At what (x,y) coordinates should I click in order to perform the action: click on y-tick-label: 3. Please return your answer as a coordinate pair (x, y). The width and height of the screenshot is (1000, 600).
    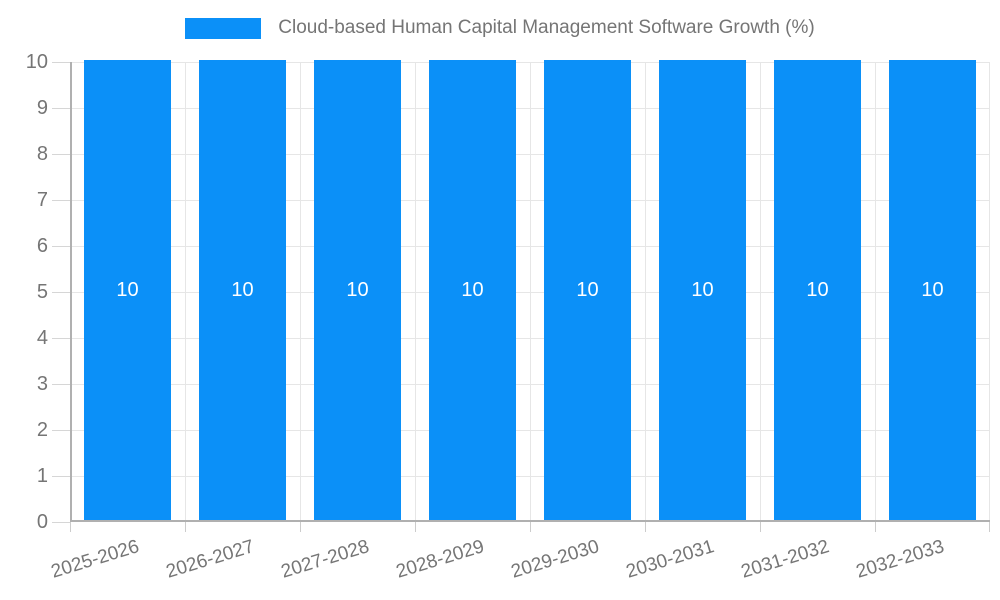
    Looking at the image, I should click on (42, 384).